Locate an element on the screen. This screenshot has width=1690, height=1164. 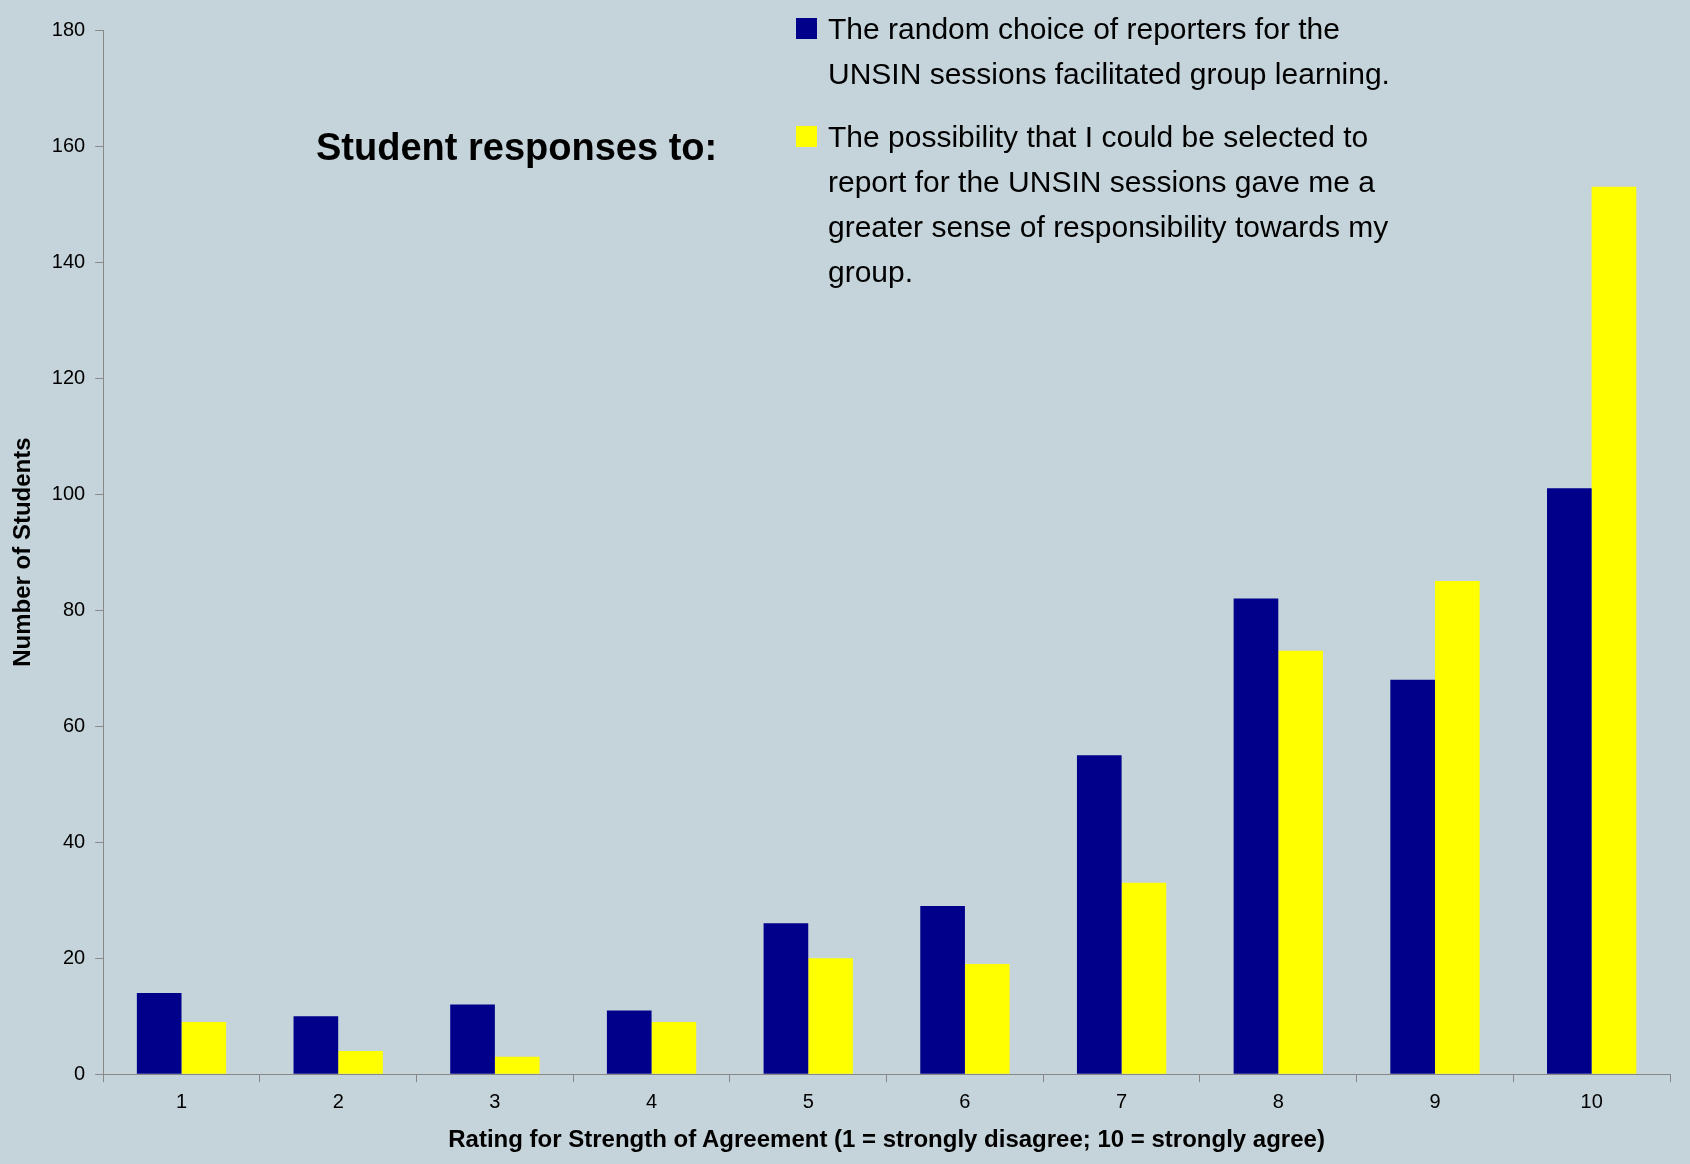
x-tick-label: 10 is located at coordinates (1591, 1100).